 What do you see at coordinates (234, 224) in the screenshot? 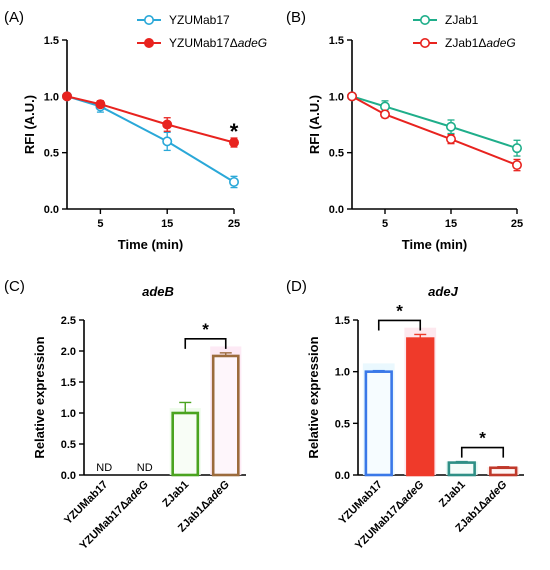
I see `x-tick-label-a: 25` at bounding box center [234, 224].